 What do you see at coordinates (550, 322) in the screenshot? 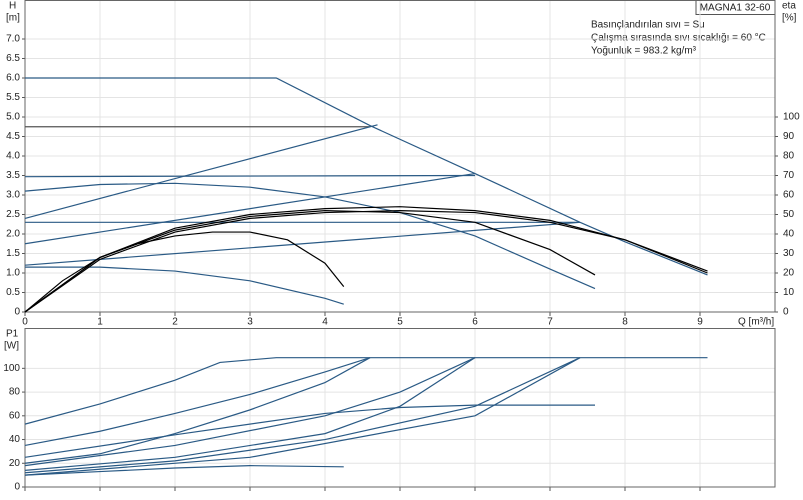
I see `x-tick-label: 7` at bounding box center [550, 322].